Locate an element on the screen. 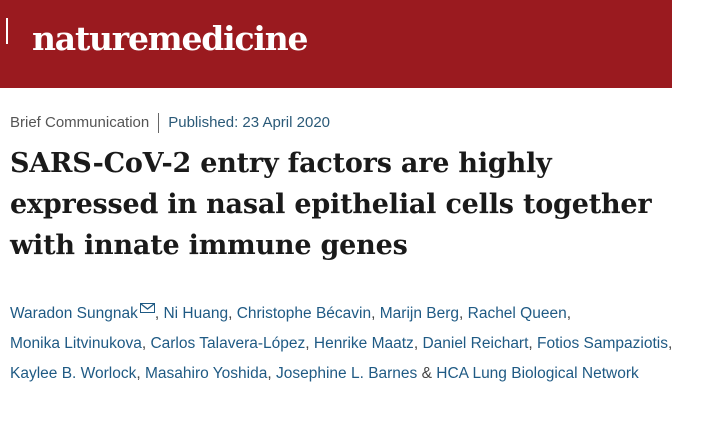  author-link: Carlos Talavera-López is located at coordinates (228, 343).